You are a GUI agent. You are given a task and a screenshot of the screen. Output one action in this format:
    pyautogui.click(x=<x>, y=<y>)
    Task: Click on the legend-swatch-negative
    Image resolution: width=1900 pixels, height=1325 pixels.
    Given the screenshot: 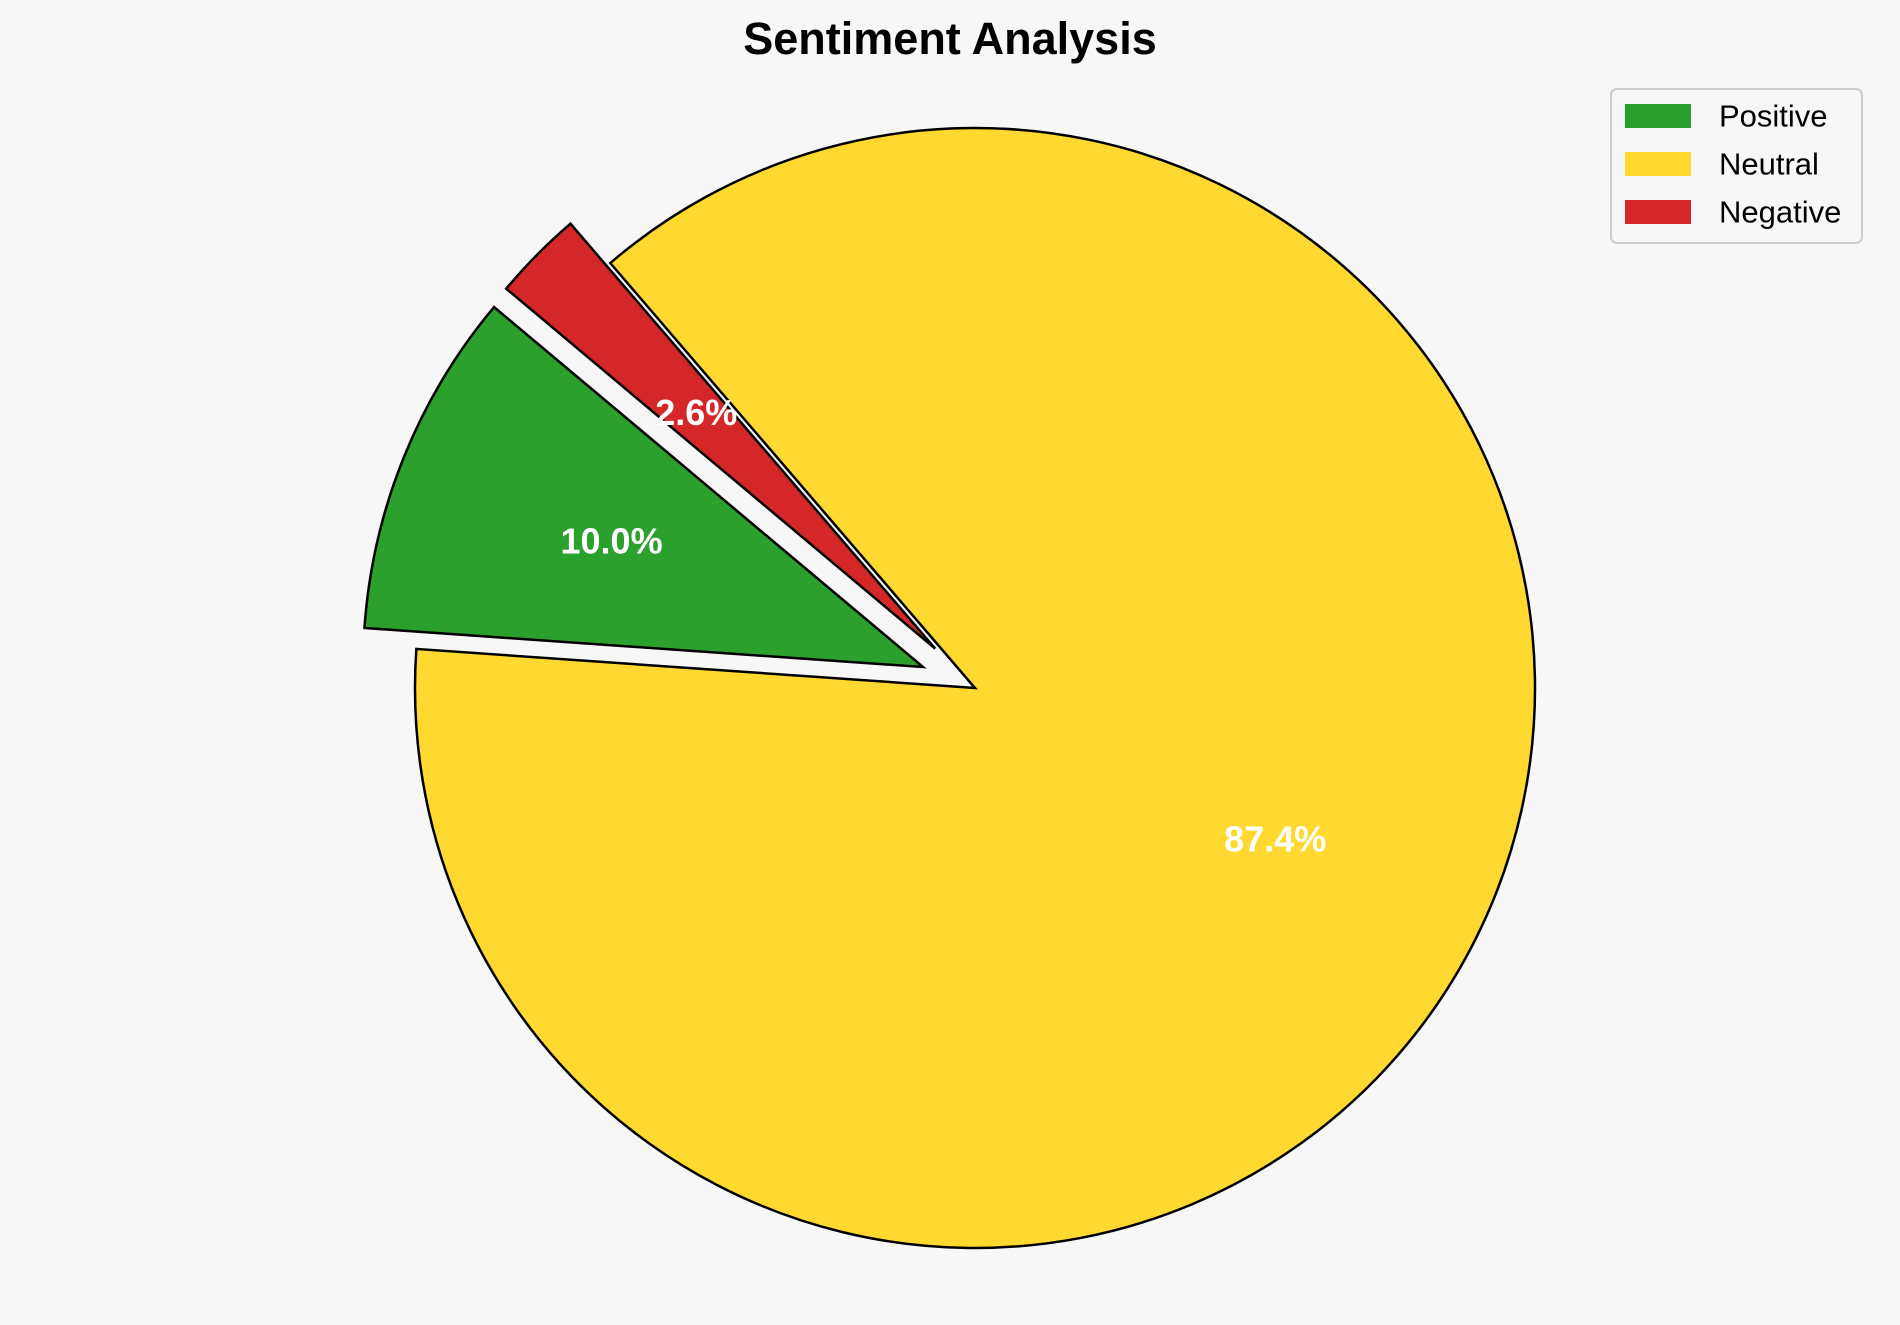 What is the action you would take?
    pyautogui.click(x=1658, y=212)
    